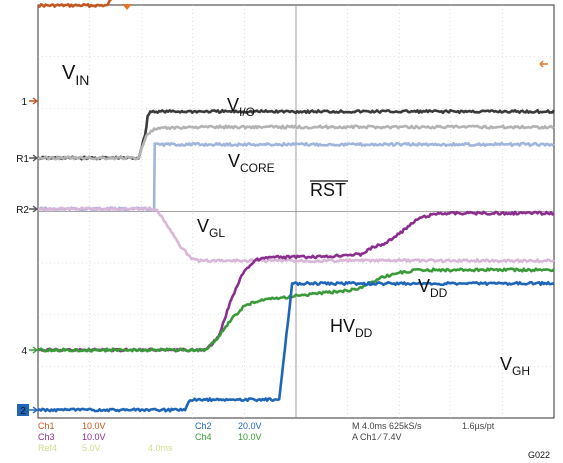 The width and height of the screenshot is (563, 463). What do you see at coordinates (211, 228) in the screenshot?
I see `label-v-gl: VGL` at bounding box center [211, 228].